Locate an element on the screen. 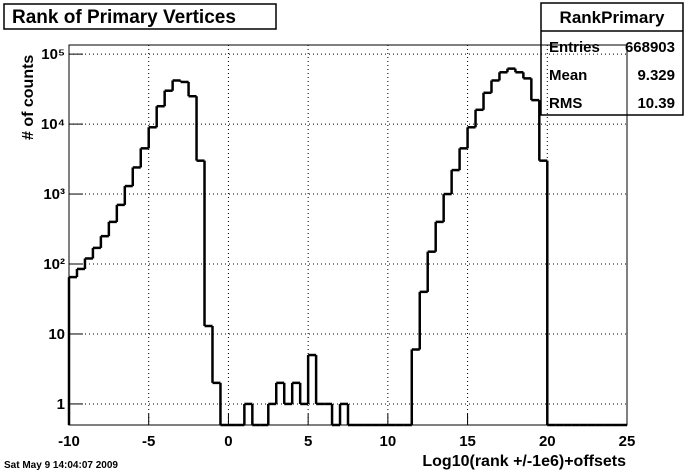 The image size is (686, 472). x-tick-label: -5 is located at coordinates (148, 441).